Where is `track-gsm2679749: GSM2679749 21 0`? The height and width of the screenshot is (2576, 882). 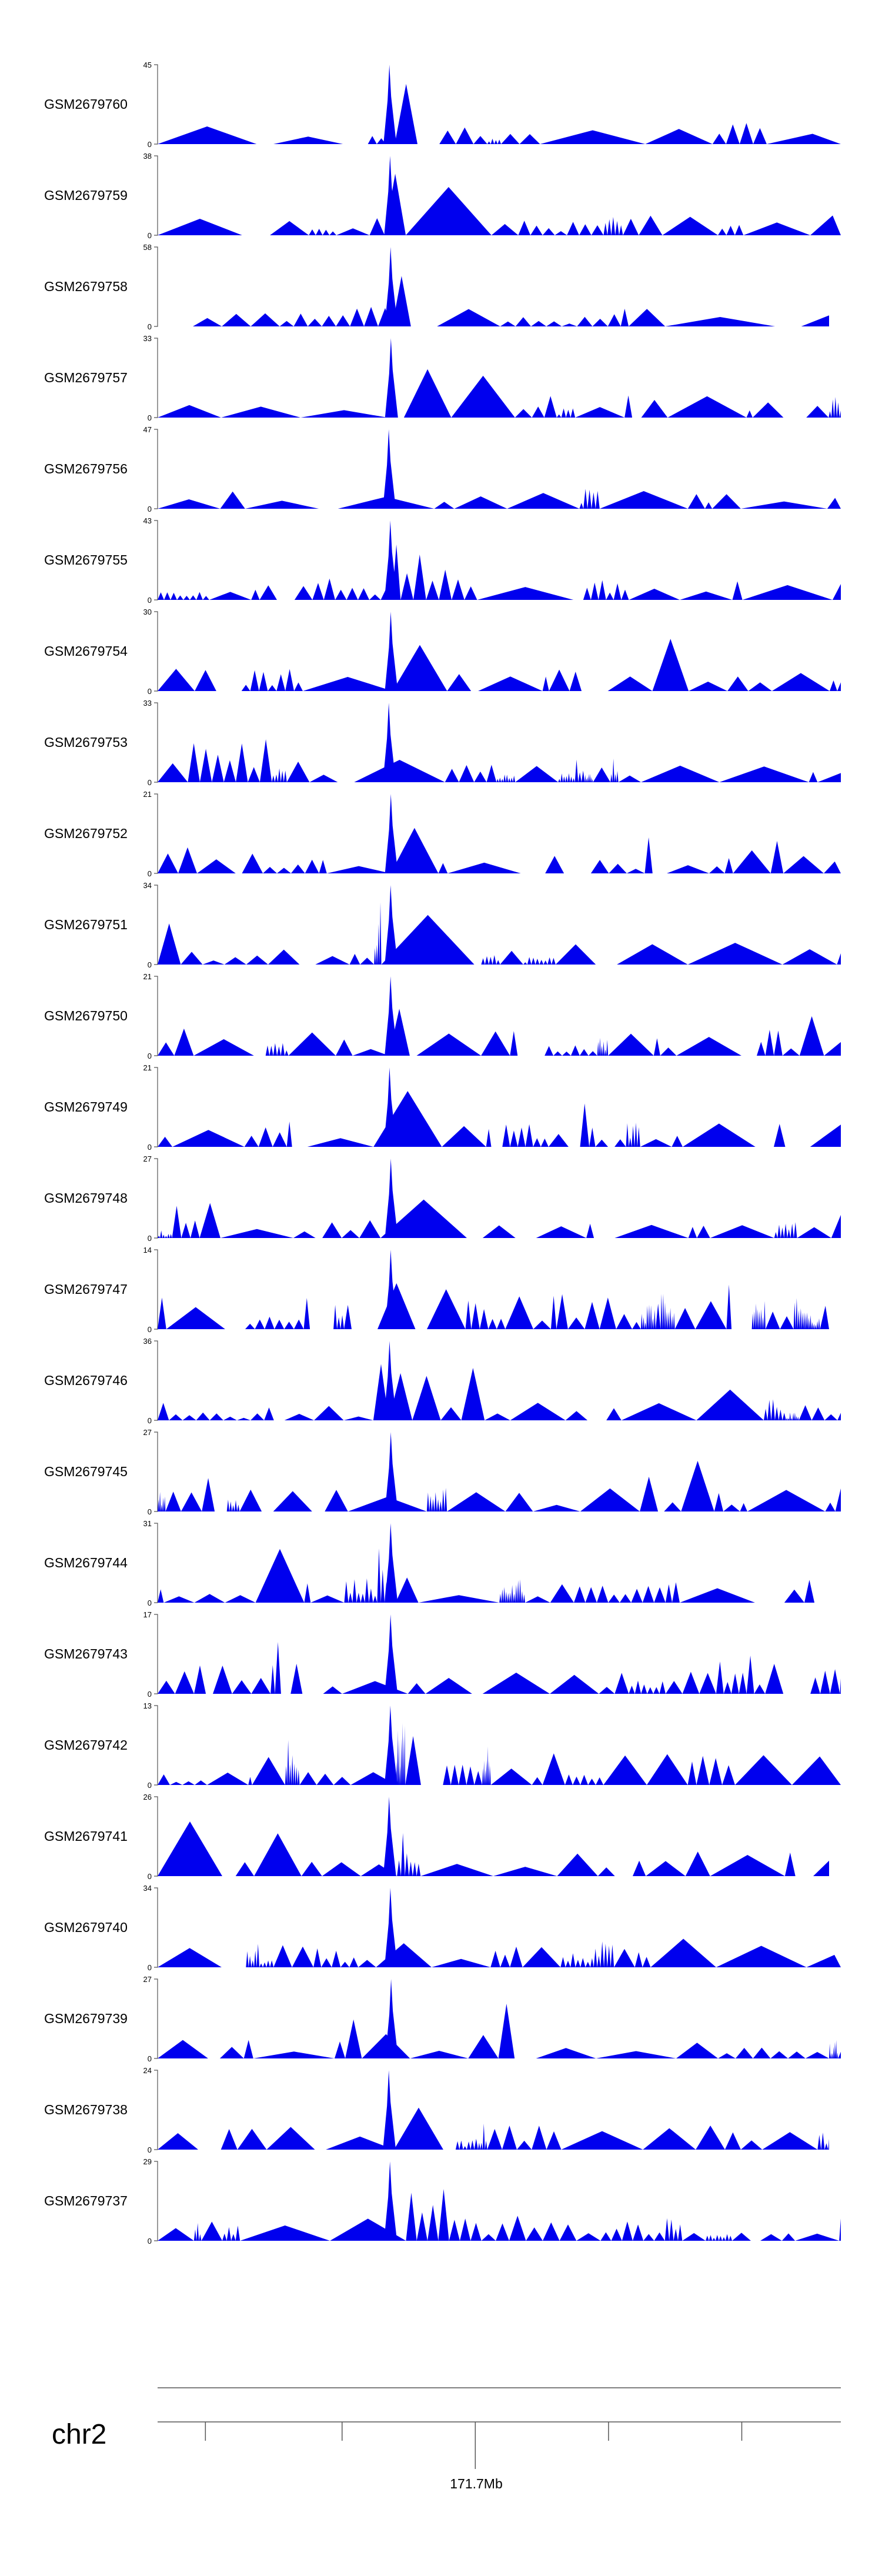 track-gsm2679749: GSM2679749 21 0 is located at coordinates (441, 1107).